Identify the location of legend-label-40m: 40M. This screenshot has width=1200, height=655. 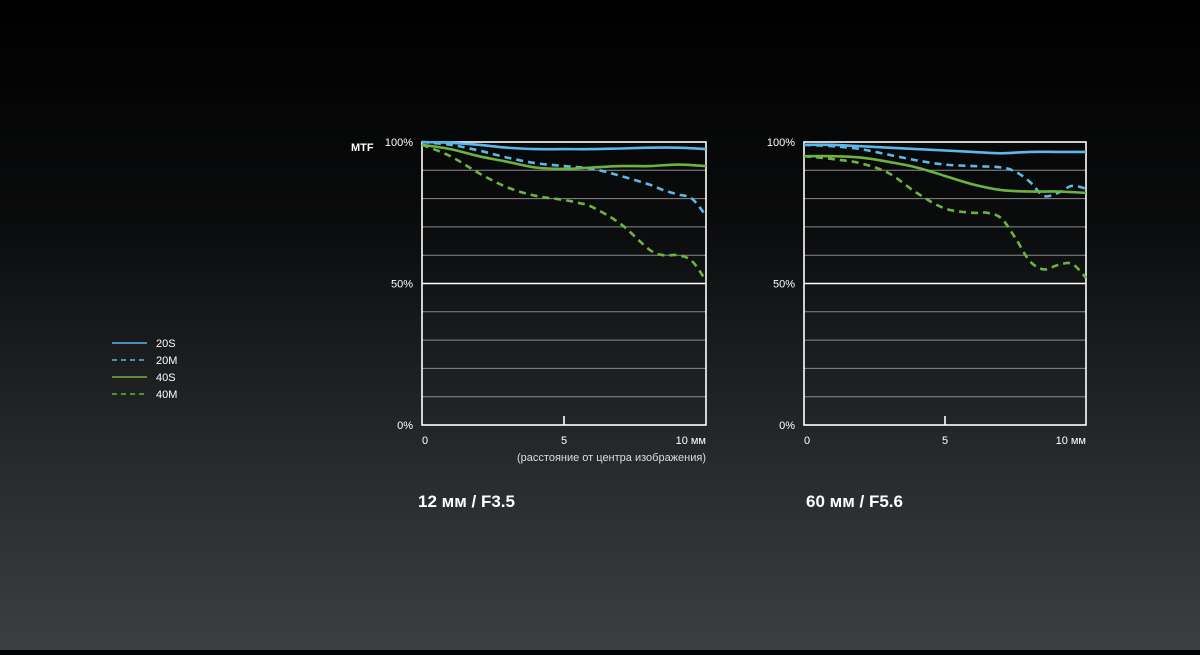
(166, 395).